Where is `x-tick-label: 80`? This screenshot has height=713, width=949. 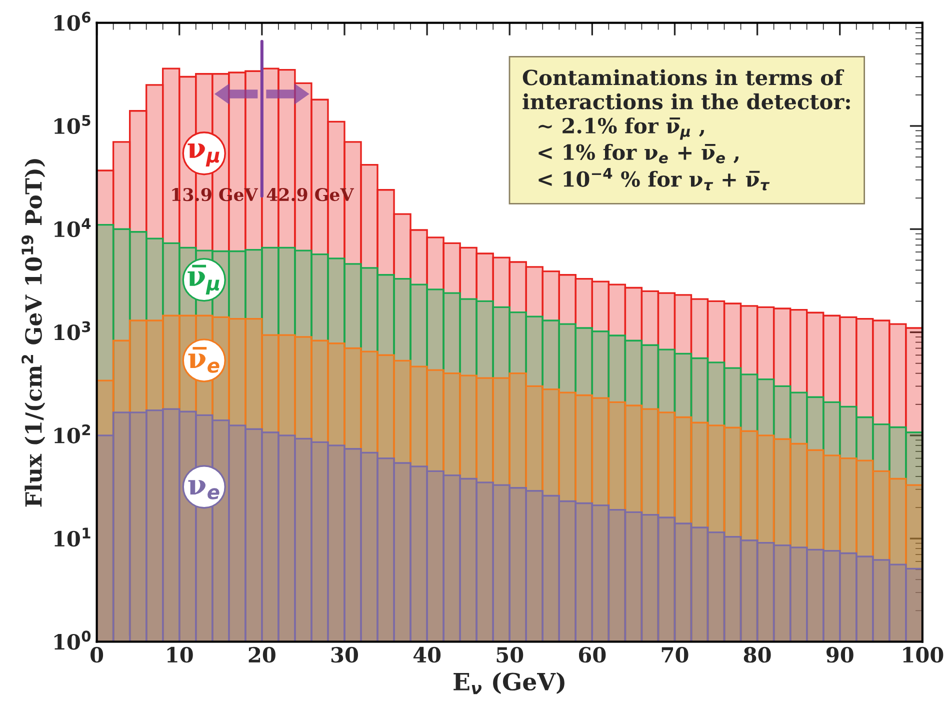 x-tick-label: 80 is located at coordinates (757, 654).